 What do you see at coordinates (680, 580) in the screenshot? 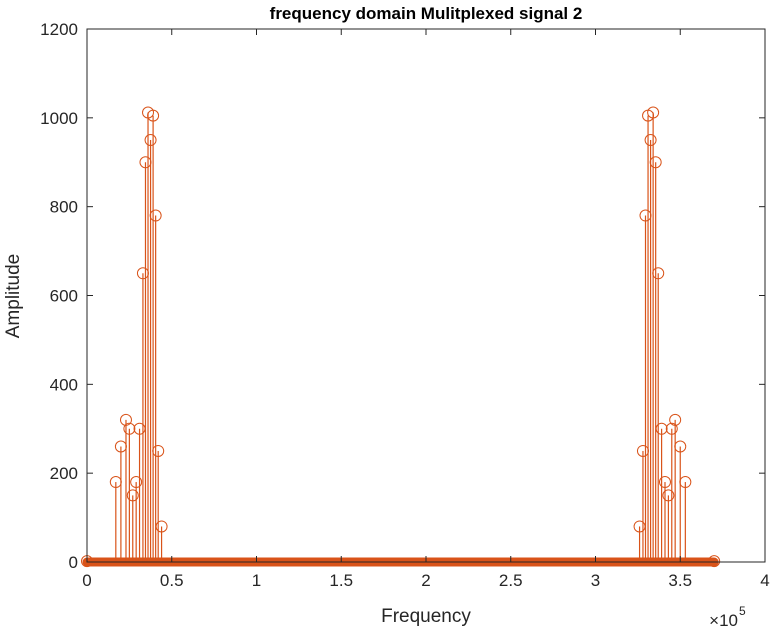
I see `x-tick-label: 3.5` at bounding box center [680, 580].